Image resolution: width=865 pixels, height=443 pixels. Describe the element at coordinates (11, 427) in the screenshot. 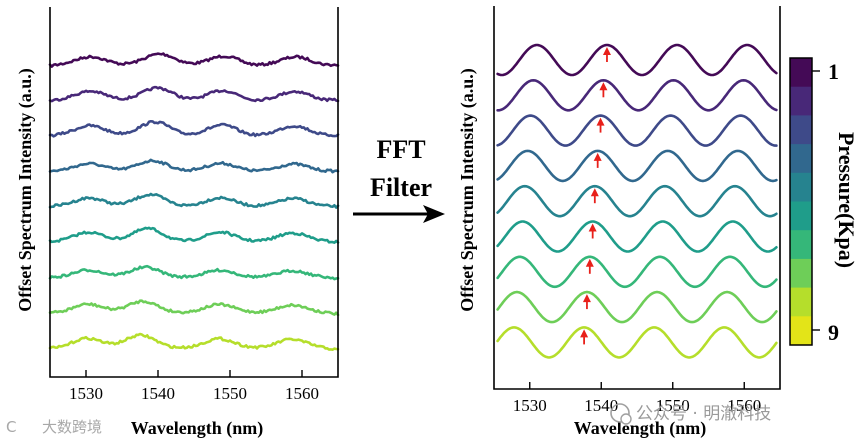

I see `watermark-left-logo: C` at that location.